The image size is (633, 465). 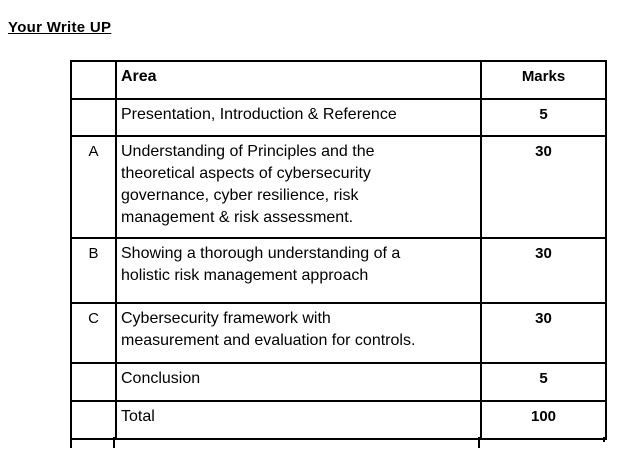 What do you see at coordinates (298, 80) in the screenshot?
I see `header-area-cell: Area` at bounding box center [298, 80].